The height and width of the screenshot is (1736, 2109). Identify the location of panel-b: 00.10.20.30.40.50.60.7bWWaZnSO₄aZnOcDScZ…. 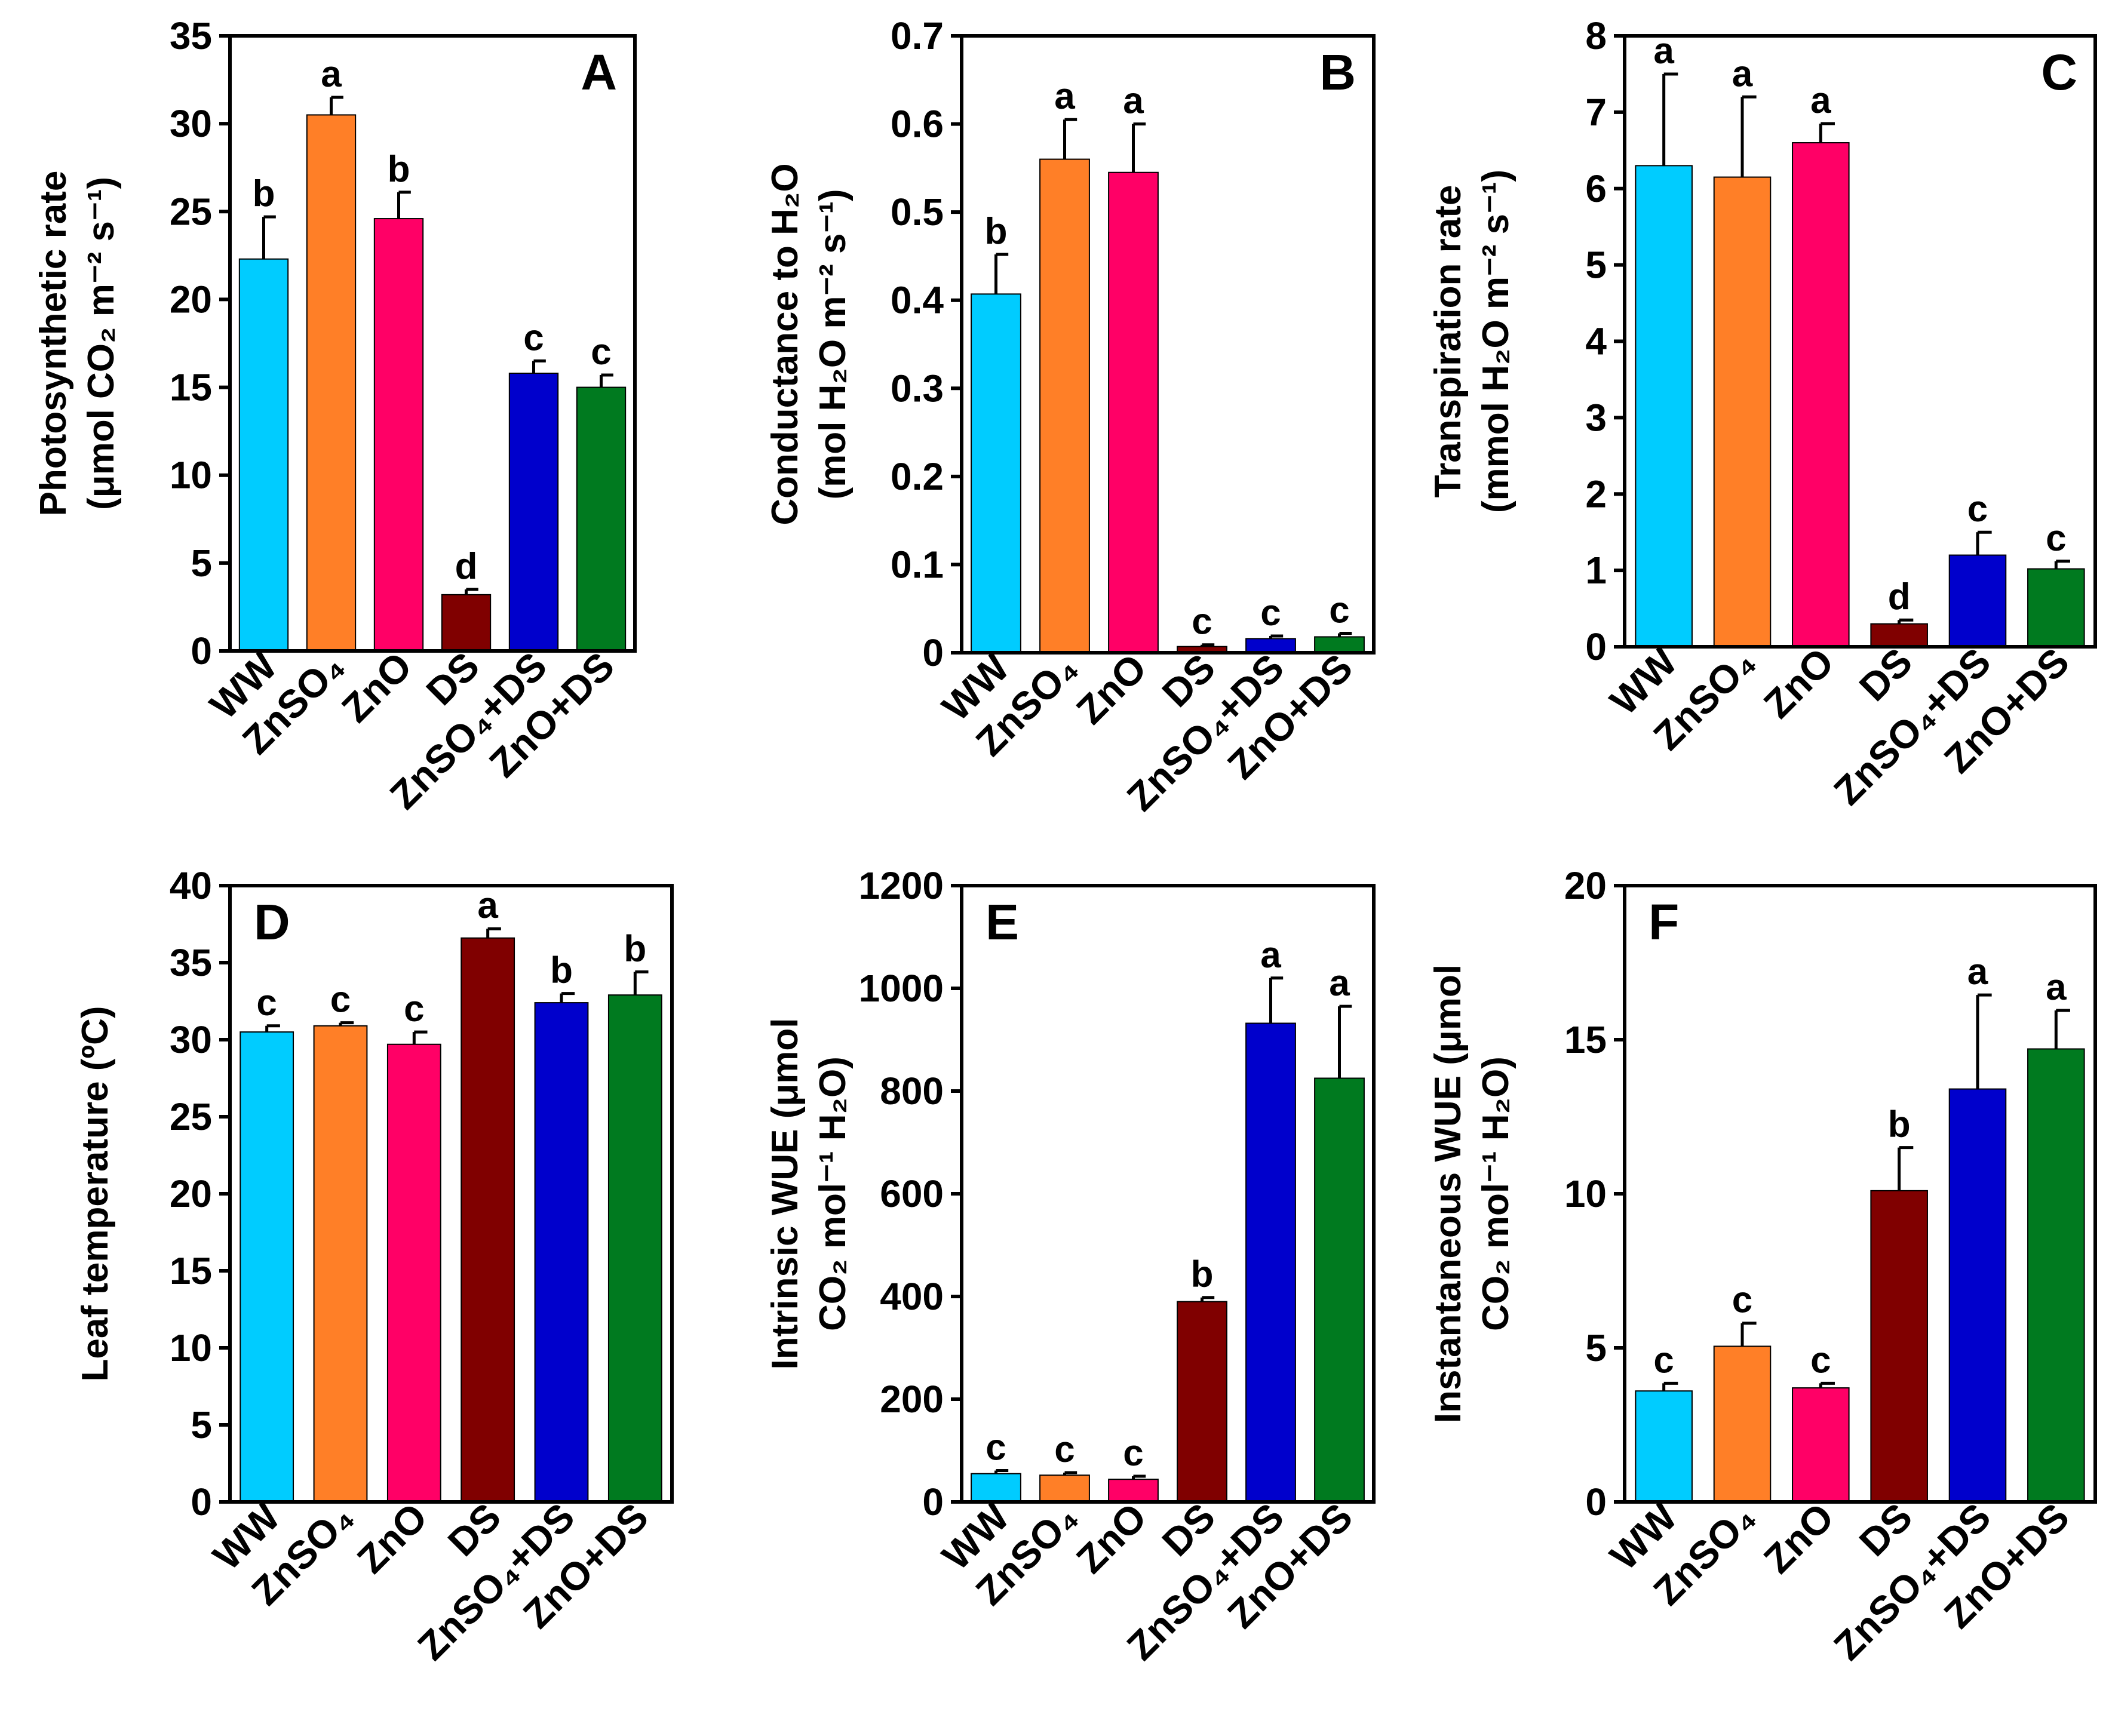
(1071, 416).